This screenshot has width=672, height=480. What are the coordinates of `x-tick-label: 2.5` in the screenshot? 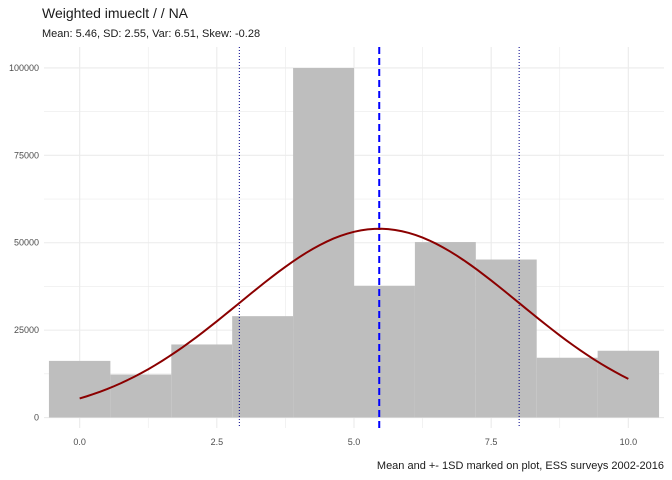 It's located at (217, 442).